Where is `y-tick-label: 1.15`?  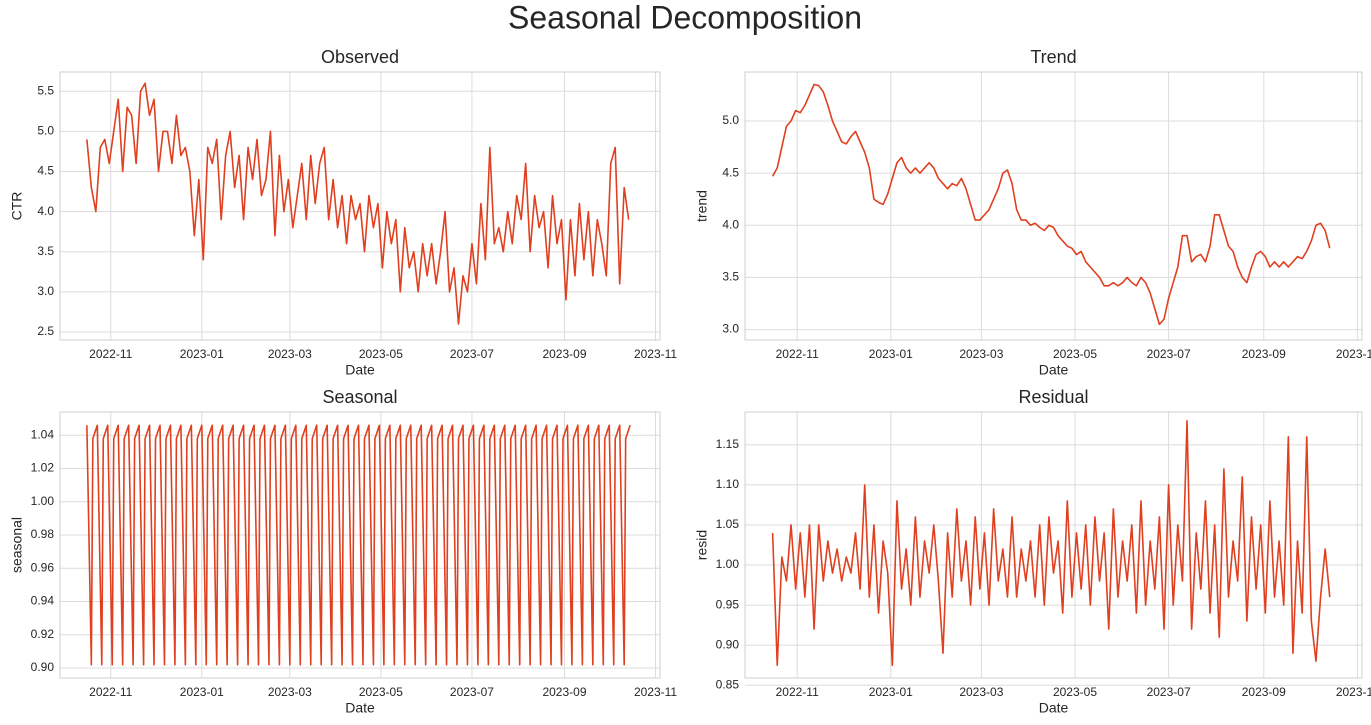
y-tick-label: 1.15 is located at coordinates (728, 444).